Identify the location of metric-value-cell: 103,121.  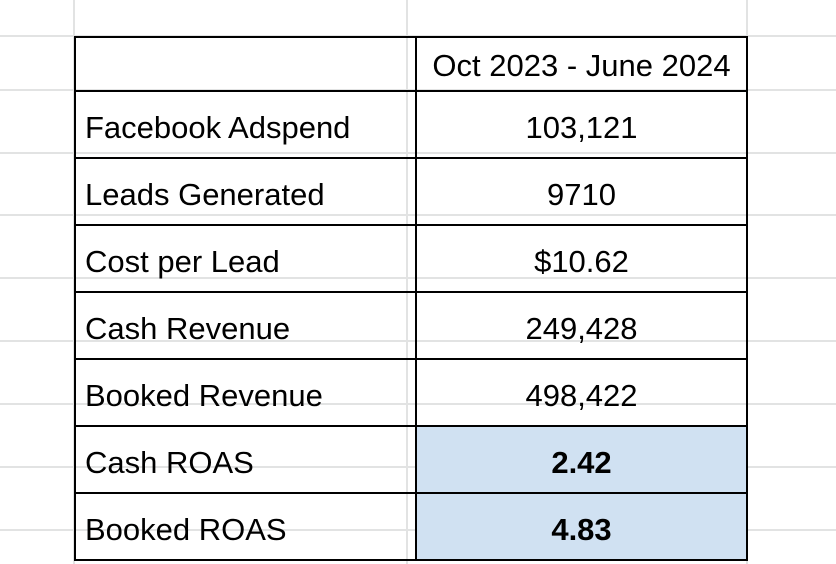
(581, 124).